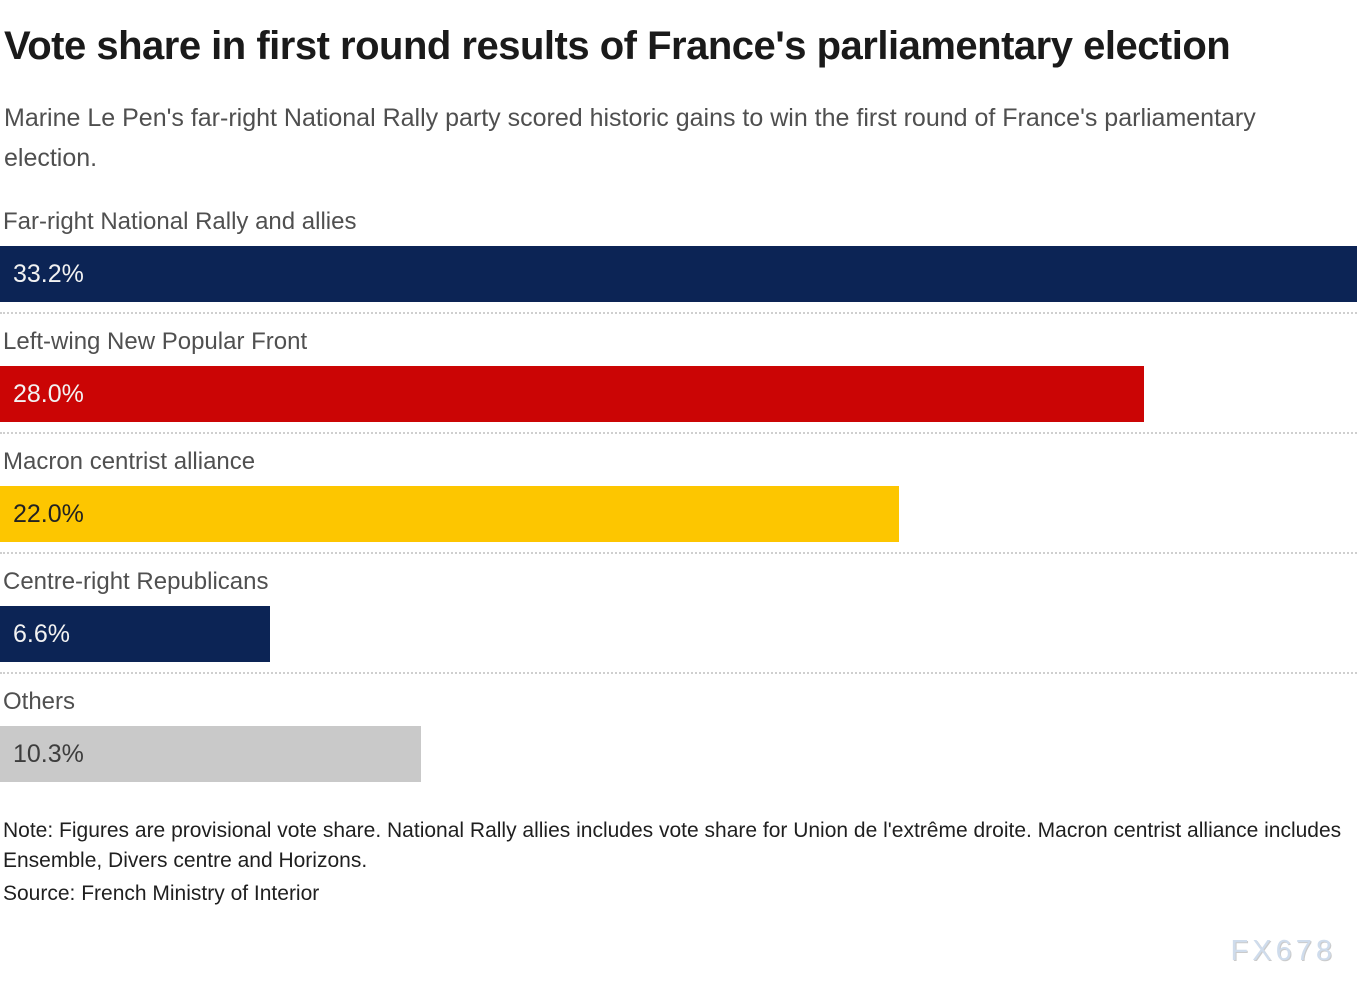 The width and height of the screenshot is (1360, 994). What do you see at coordinates (48, 753) in the screenshot?
I see `bar-value-label: 10.3%` at bounding box center [48, 753].